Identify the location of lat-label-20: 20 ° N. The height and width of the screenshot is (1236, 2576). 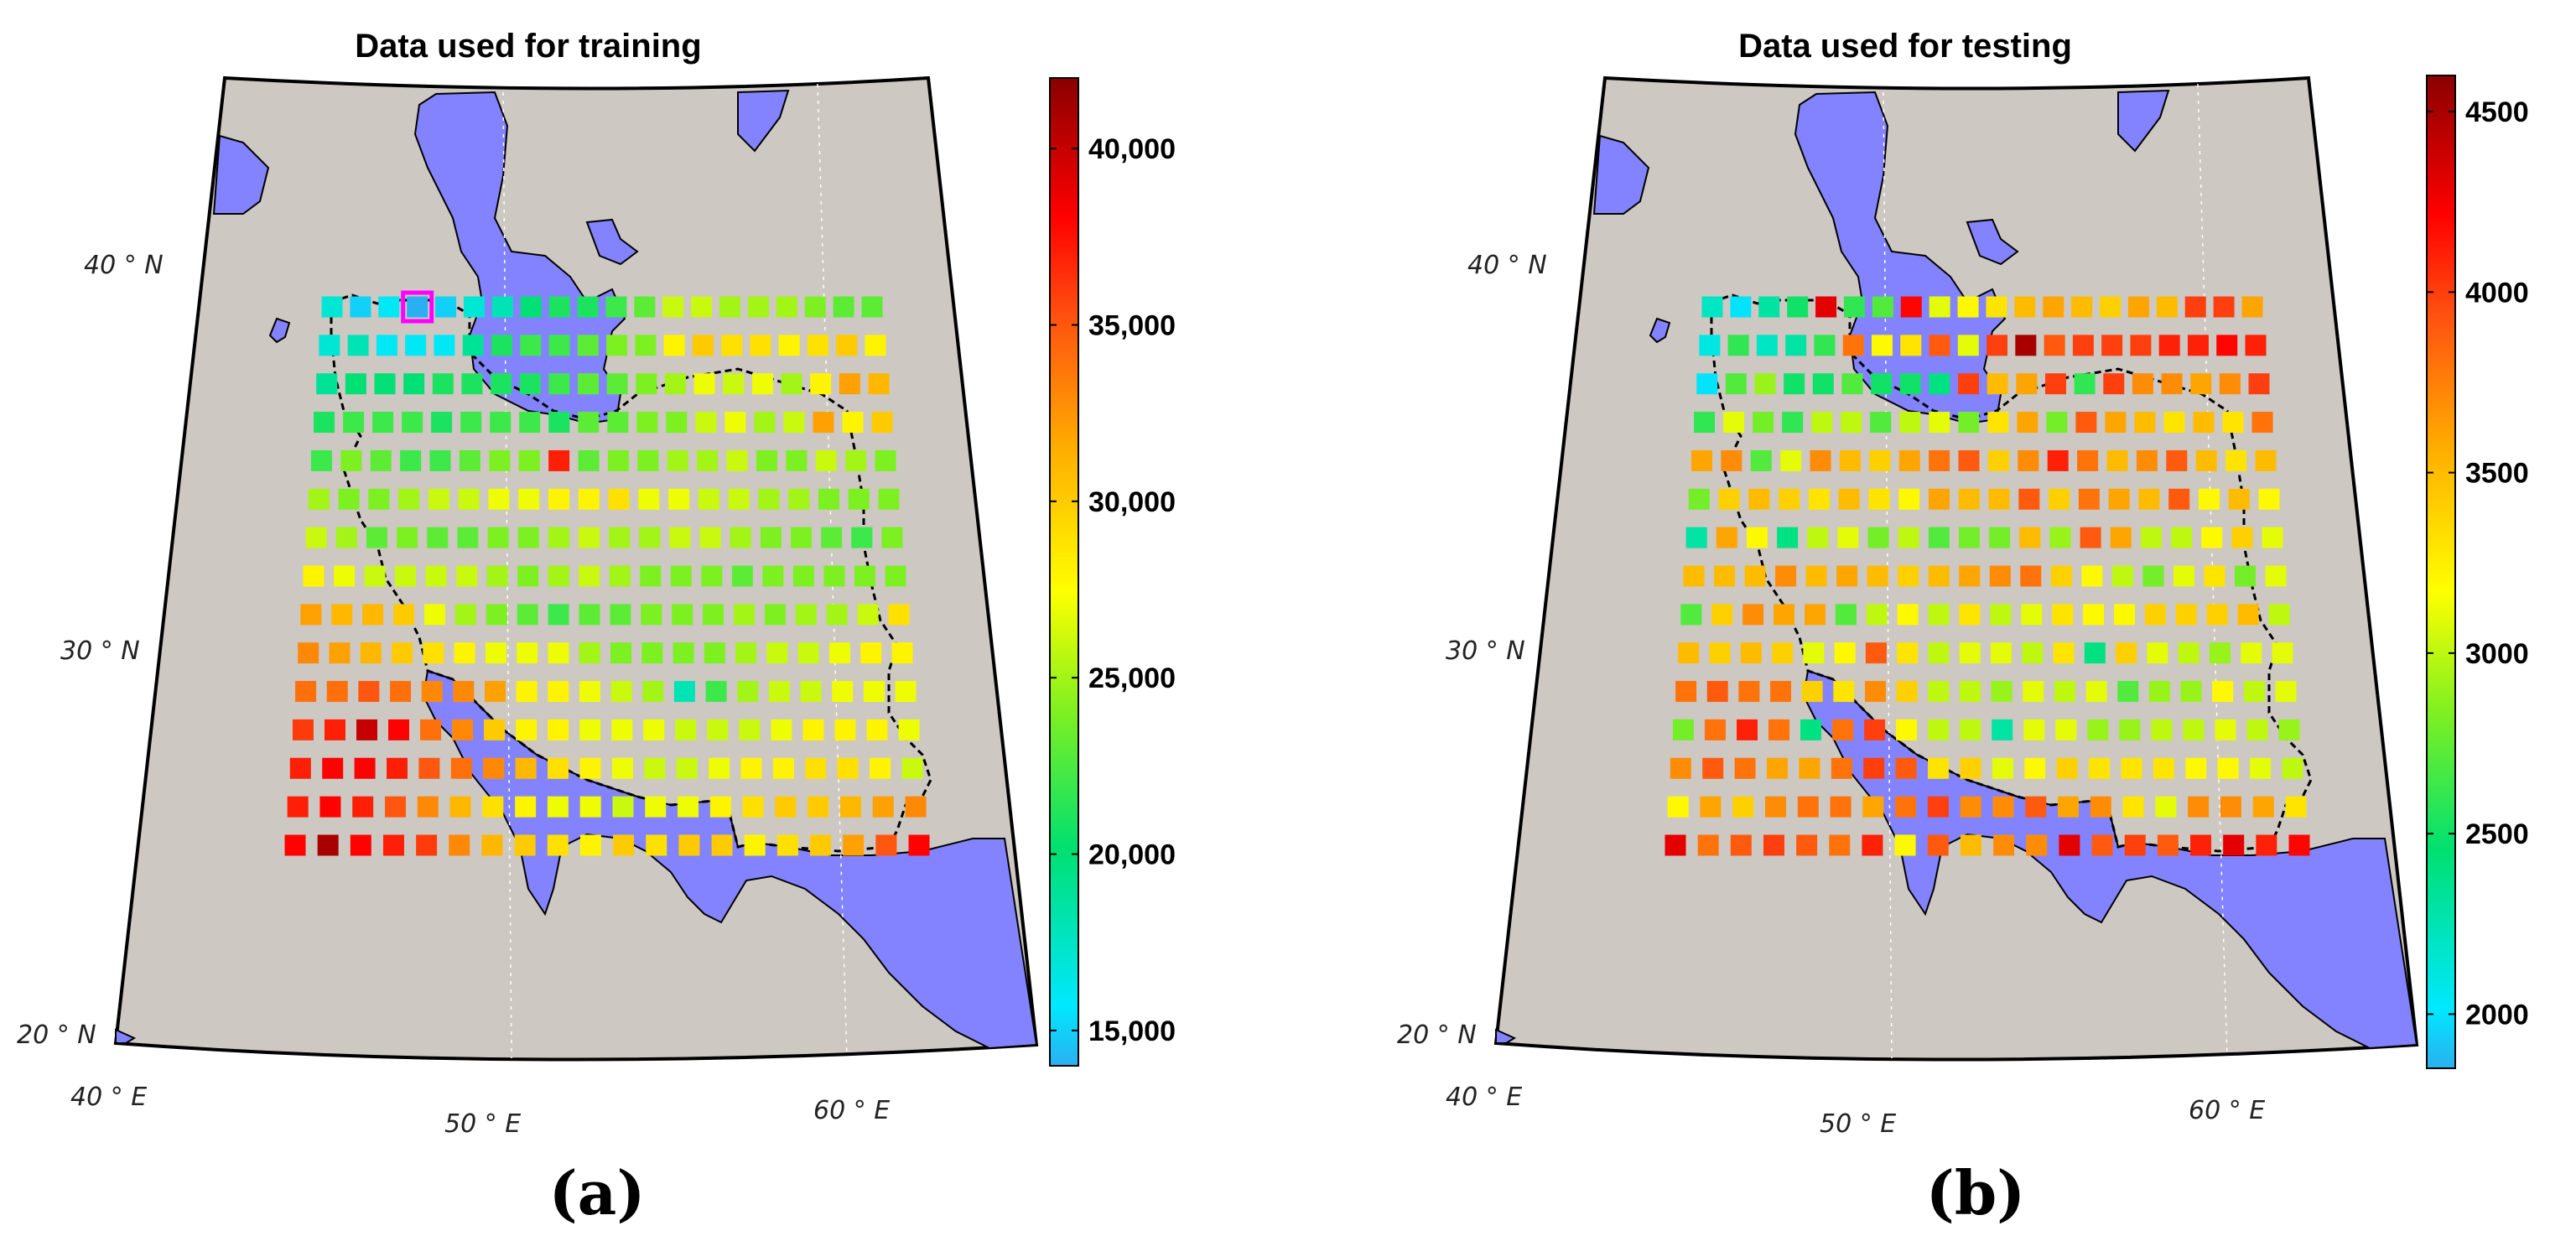
(1437, 1035).